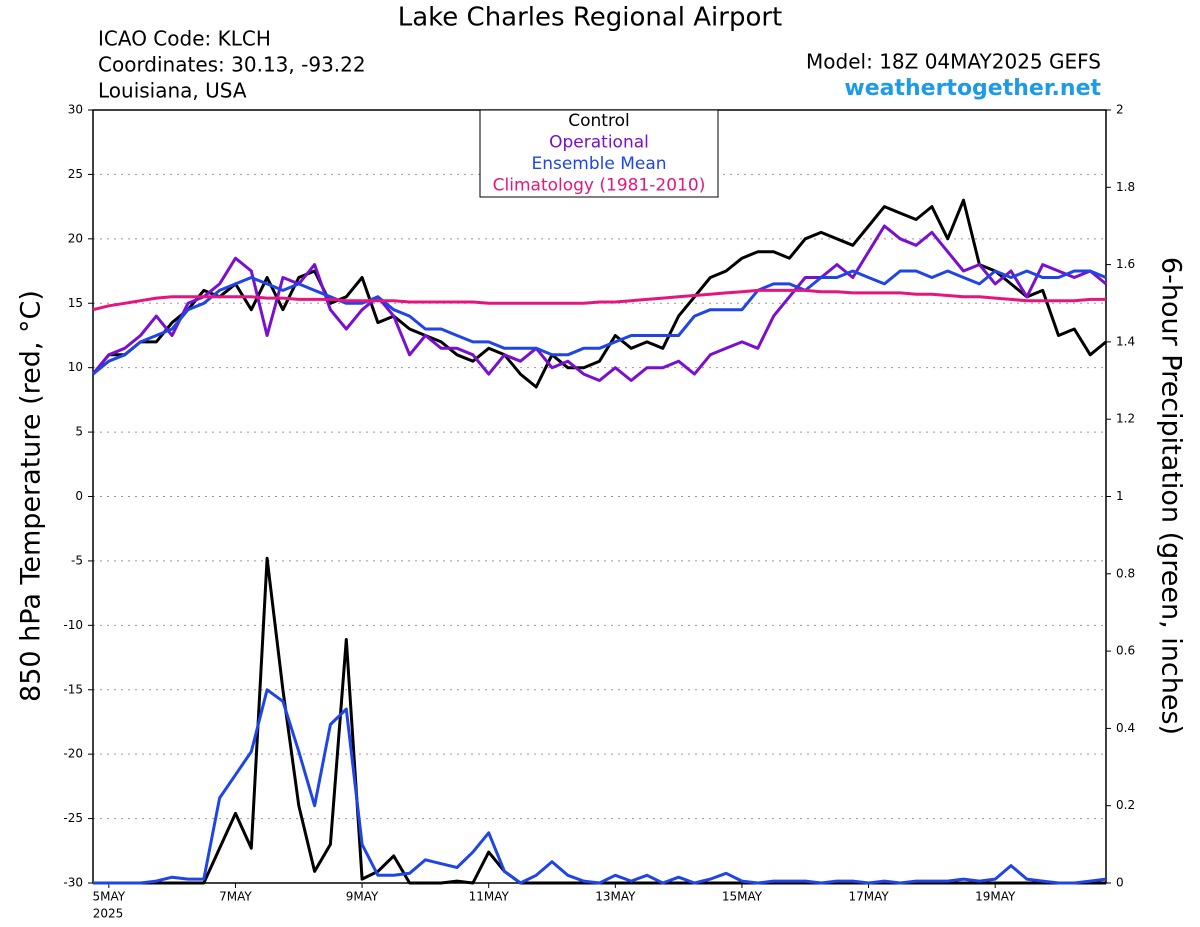  I want to click on y2-tick-label: 2, so click(1120, 110).